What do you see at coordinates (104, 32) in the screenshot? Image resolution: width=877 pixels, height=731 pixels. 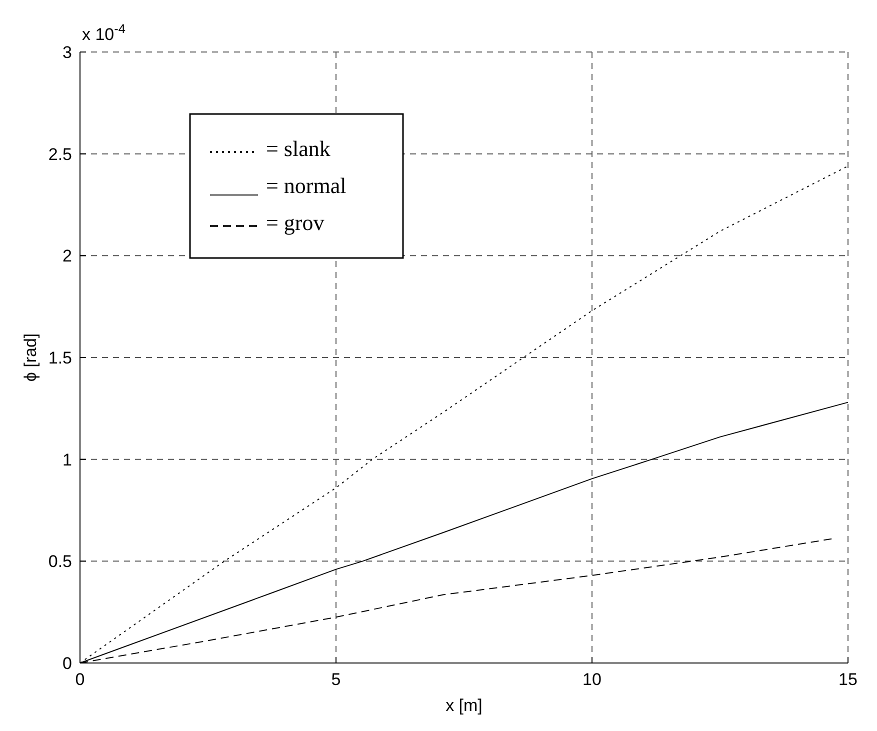 I see `text: x 10$^{-4}$` at bounding box center [104, 32].